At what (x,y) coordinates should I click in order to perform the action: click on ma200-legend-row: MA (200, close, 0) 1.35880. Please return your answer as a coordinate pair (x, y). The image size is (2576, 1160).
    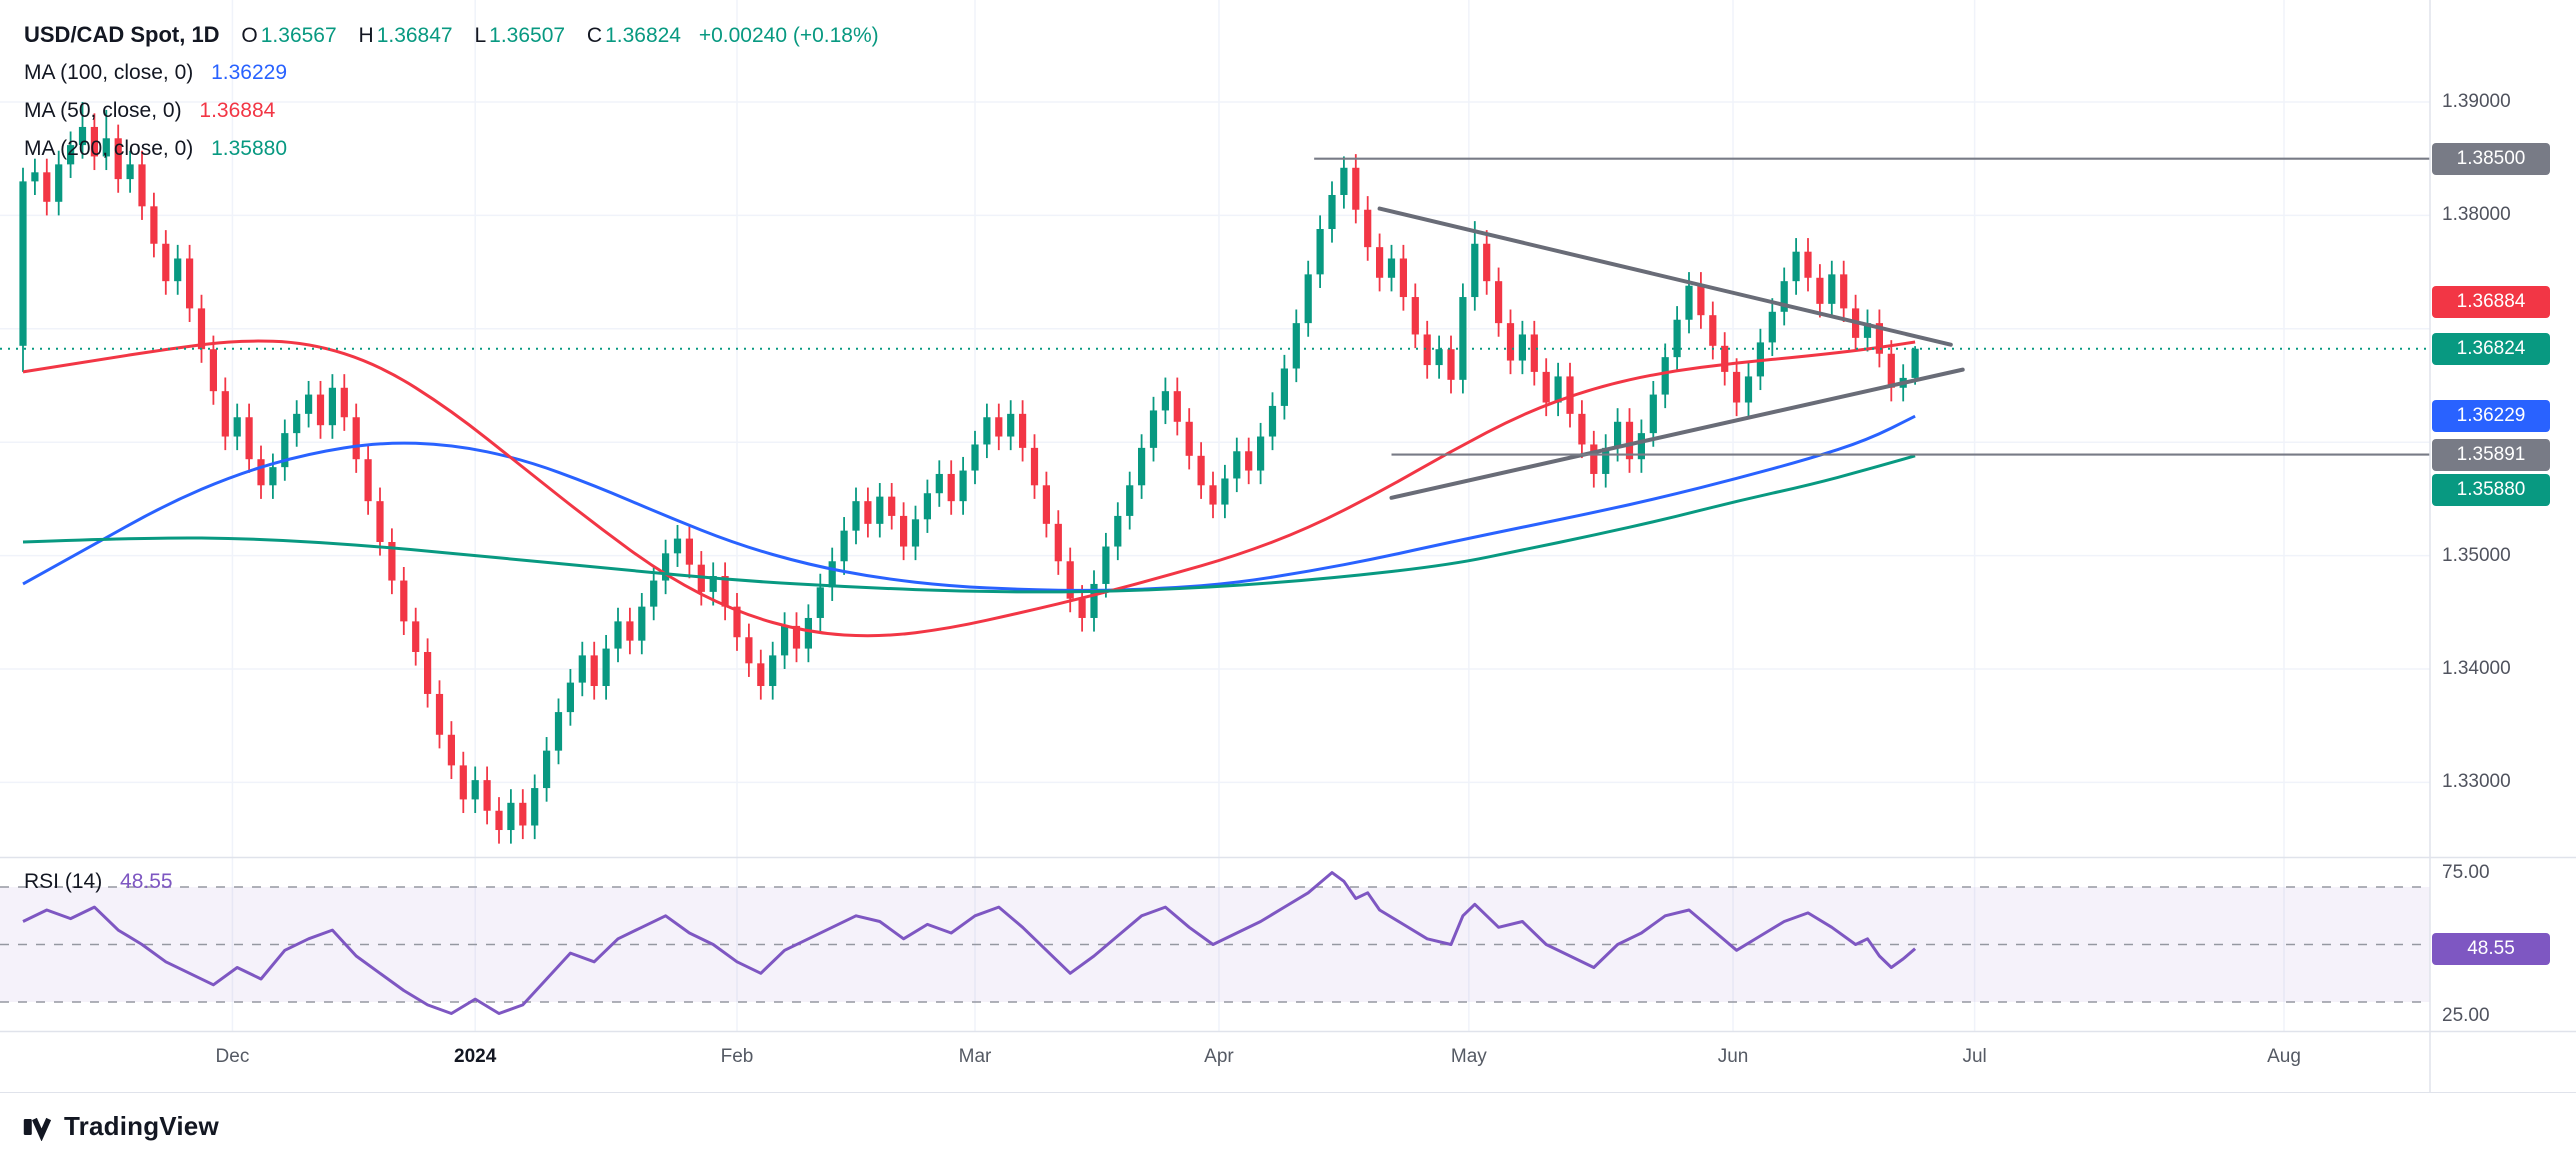
    Looking at the image, I should click on (451, 149).